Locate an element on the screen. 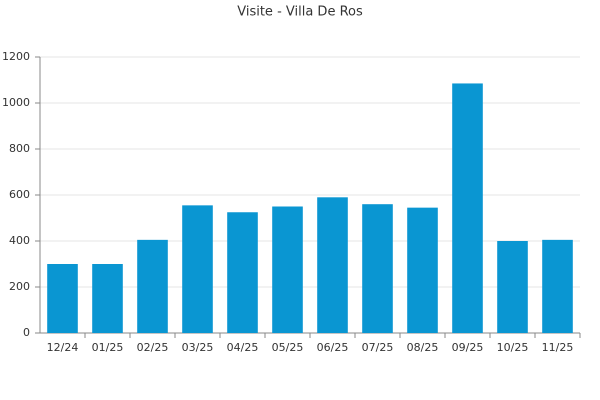 The image size is (600, 400). x-tick-label: 05/25 is located at coordinates (288, 347).